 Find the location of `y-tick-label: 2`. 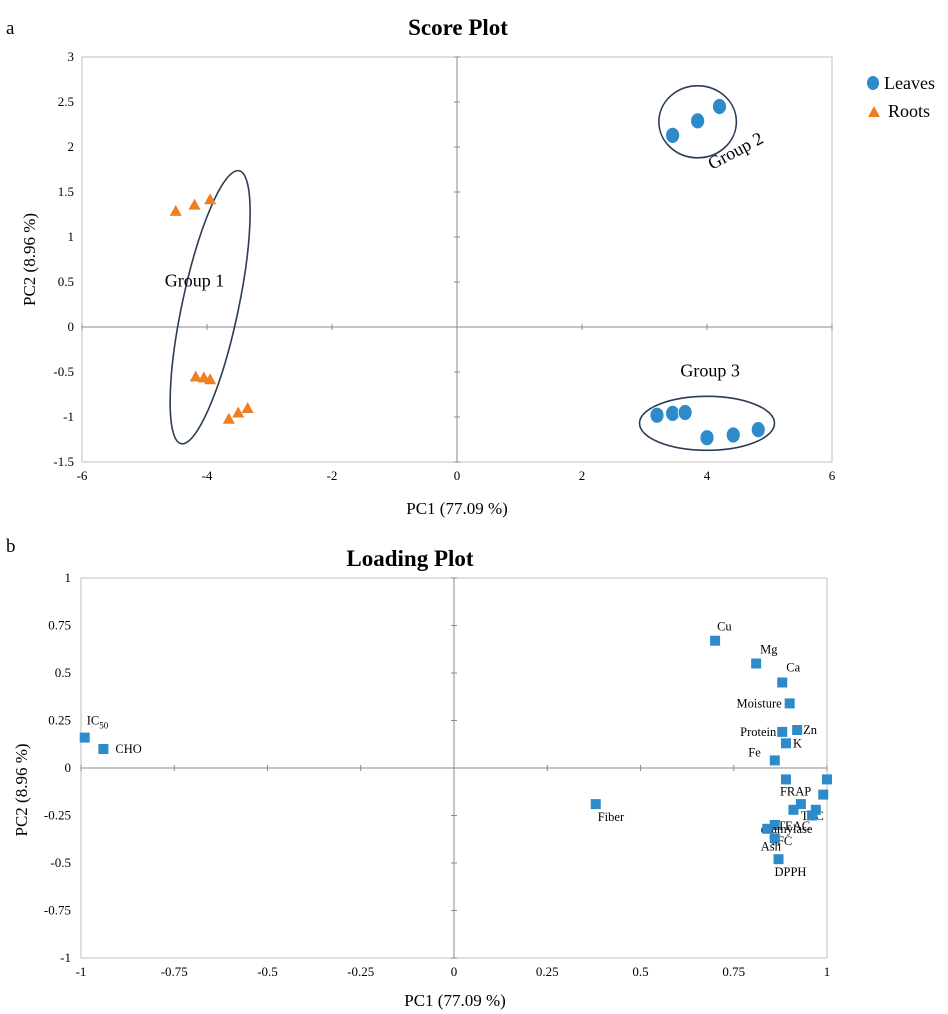

y-tick-label: 2 is located at coordinates (71, 146).